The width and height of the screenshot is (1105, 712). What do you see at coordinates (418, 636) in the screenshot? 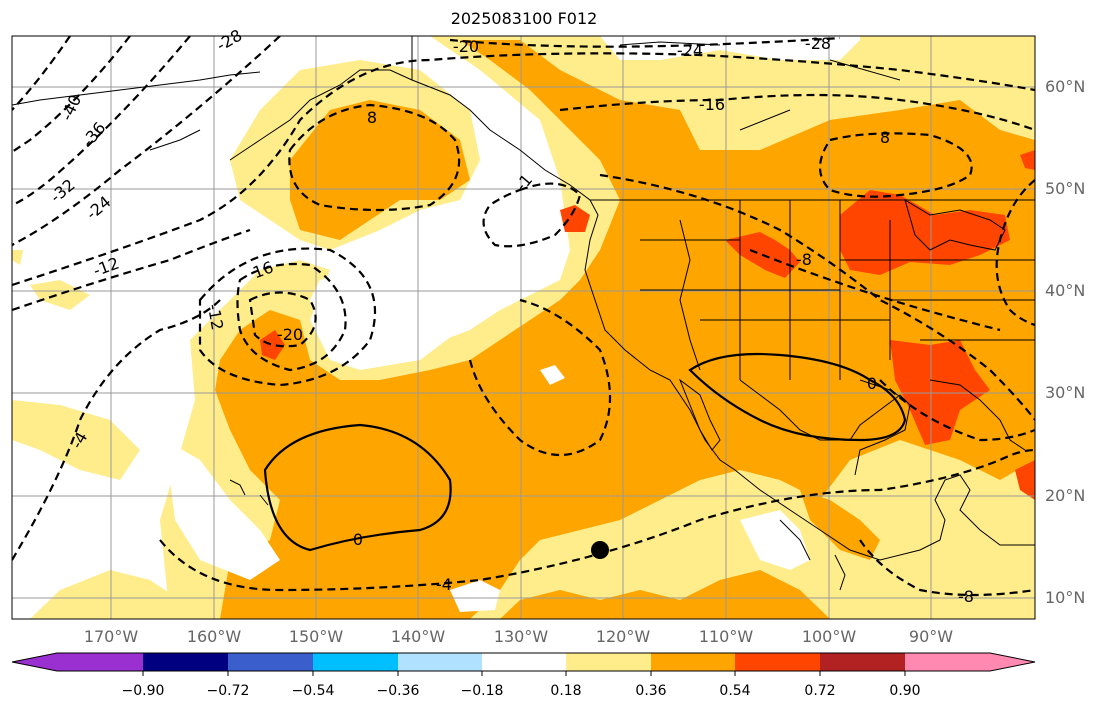
I see `lon-label: 140°W` at bounding box center [418, 636].